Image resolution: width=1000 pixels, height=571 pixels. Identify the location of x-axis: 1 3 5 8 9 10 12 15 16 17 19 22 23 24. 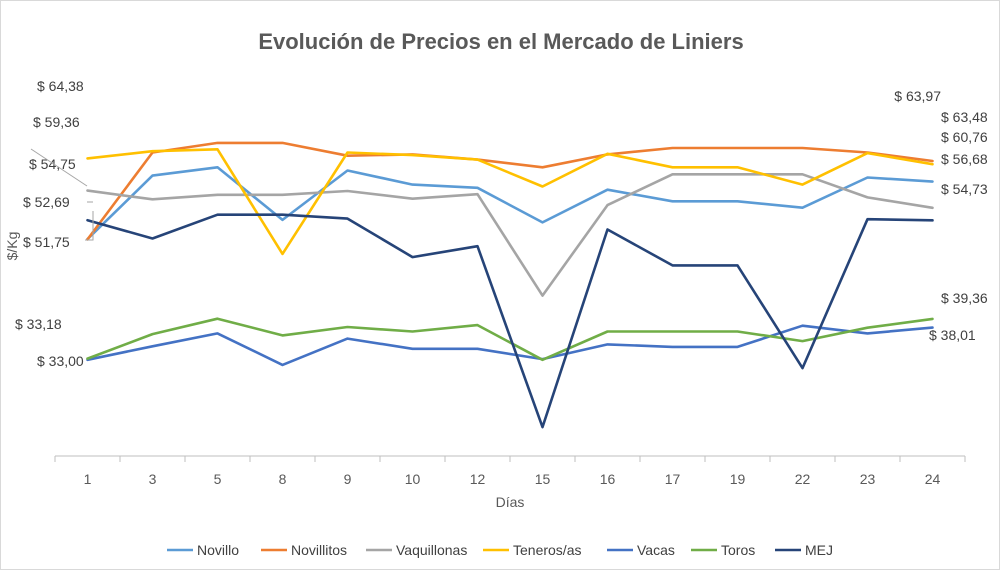
(510, 471).